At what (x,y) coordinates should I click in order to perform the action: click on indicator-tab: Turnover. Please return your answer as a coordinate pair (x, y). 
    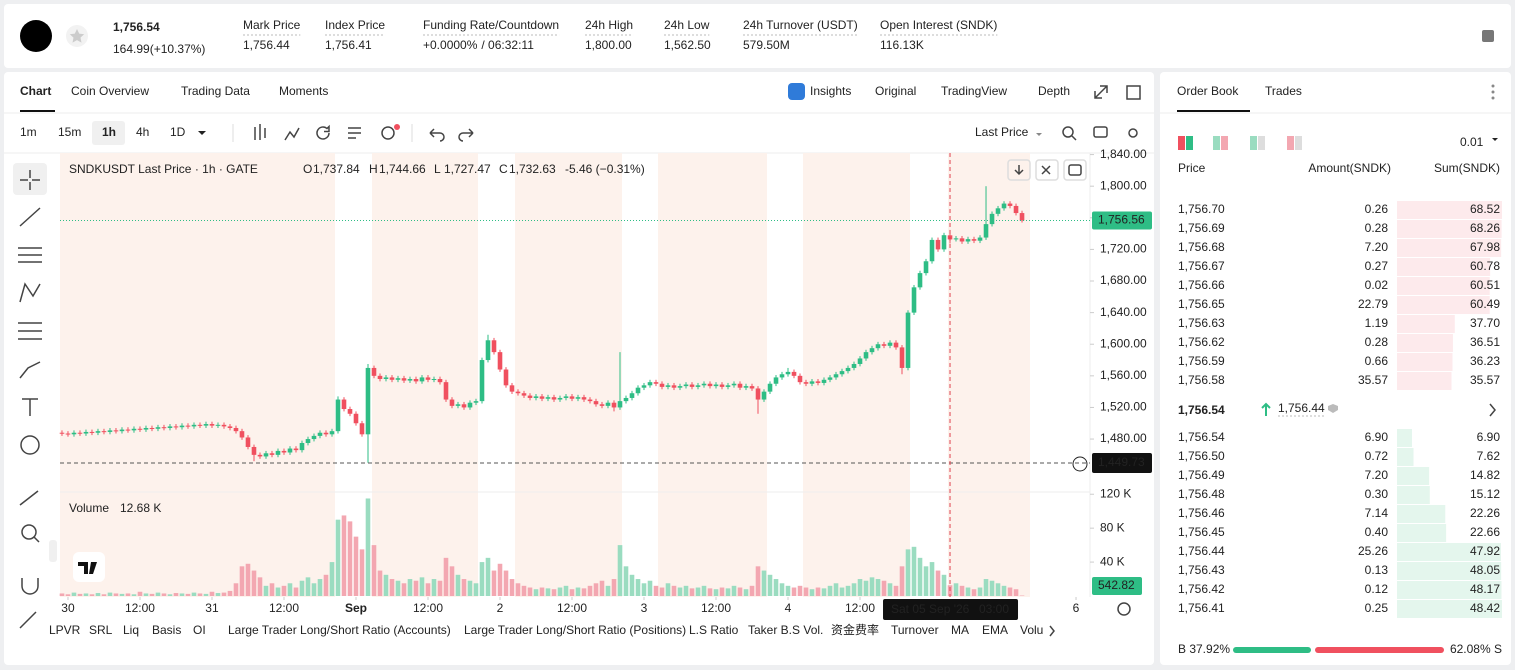
    Looking at the image, I should click on (915, 630).